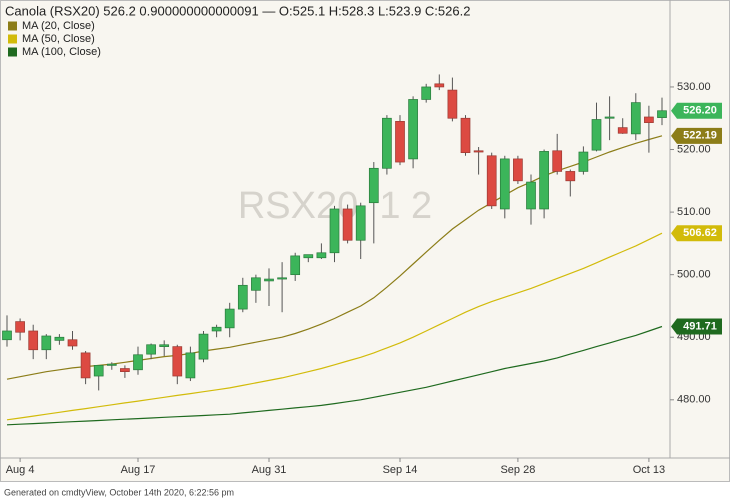 The image size is (730, 503). Describe the element at coordinates (700, 136) in the screenshot. I see `price-tag-label: 522.19` at that location.